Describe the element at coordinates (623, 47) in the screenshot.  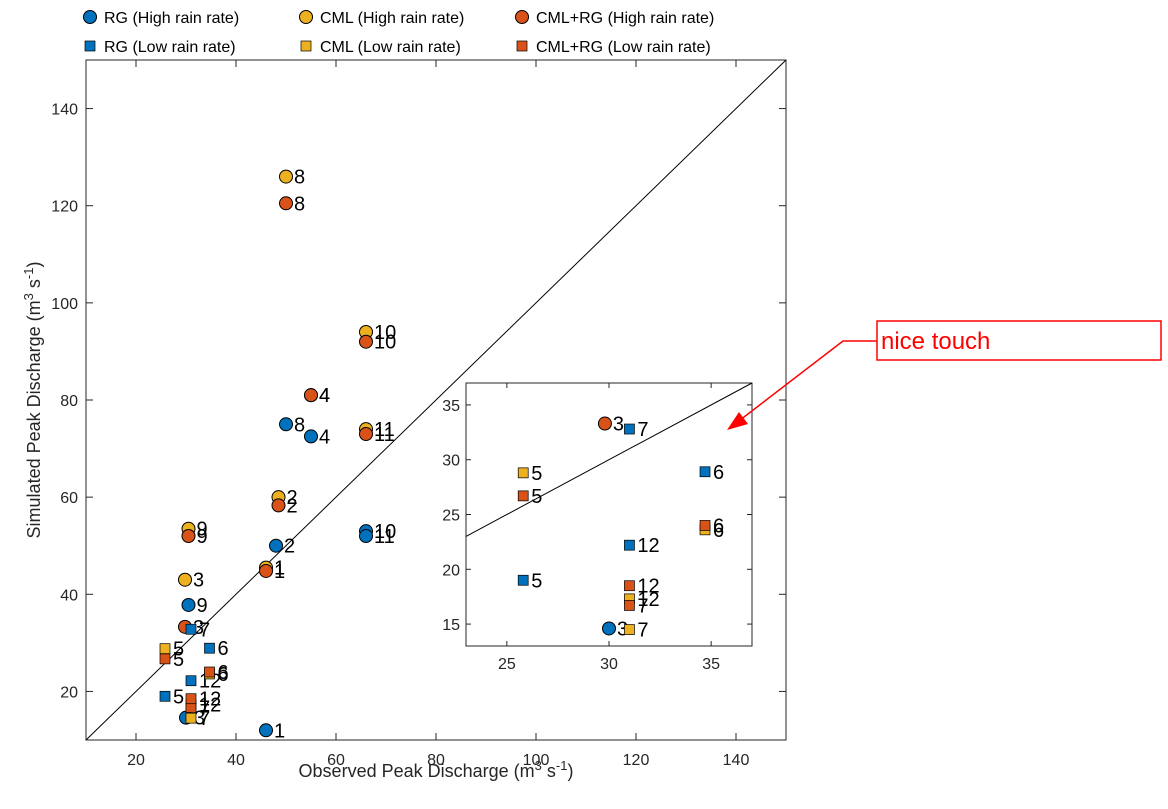
I see `legend-label: CML+RG (Low rain rate)` at that location.